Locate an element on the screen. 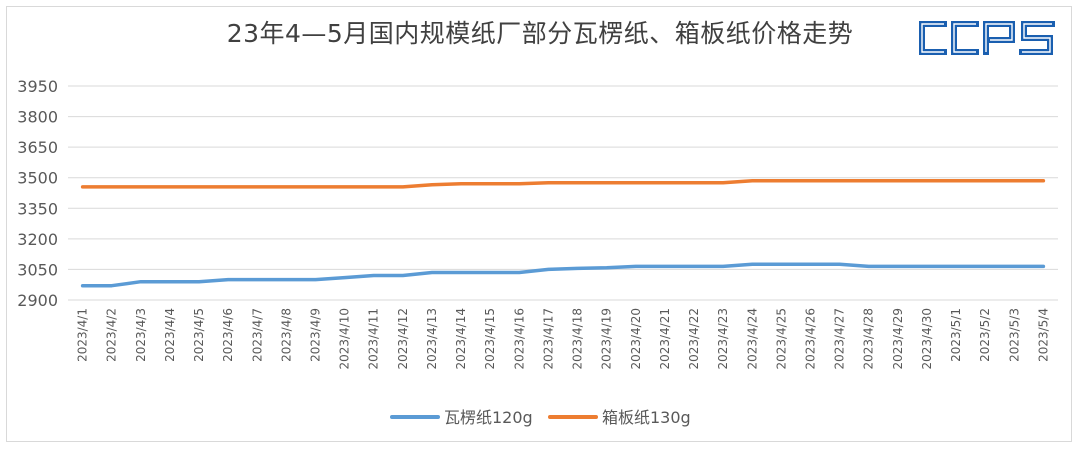  x-tick-label: 2023/4/6 is located at coordinates (228, 335).